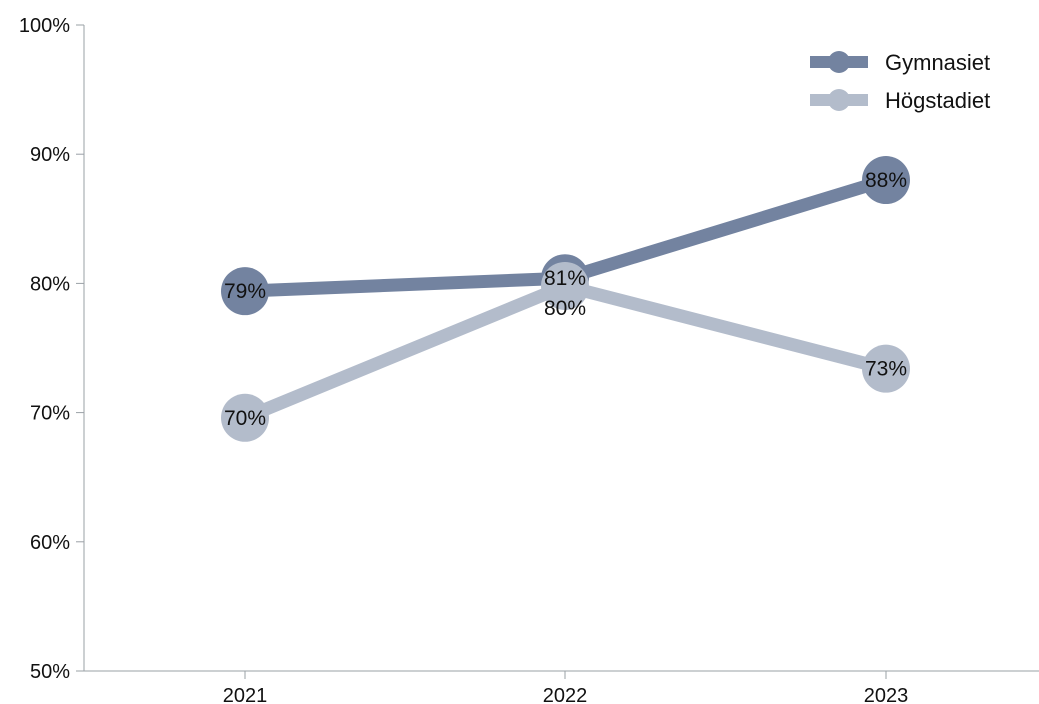 The width and height of the screenshot is (1039, 704). Describe the element at coordinates (50, 672) in the screenshot. I see `y-tick-label: 50%` at that location.